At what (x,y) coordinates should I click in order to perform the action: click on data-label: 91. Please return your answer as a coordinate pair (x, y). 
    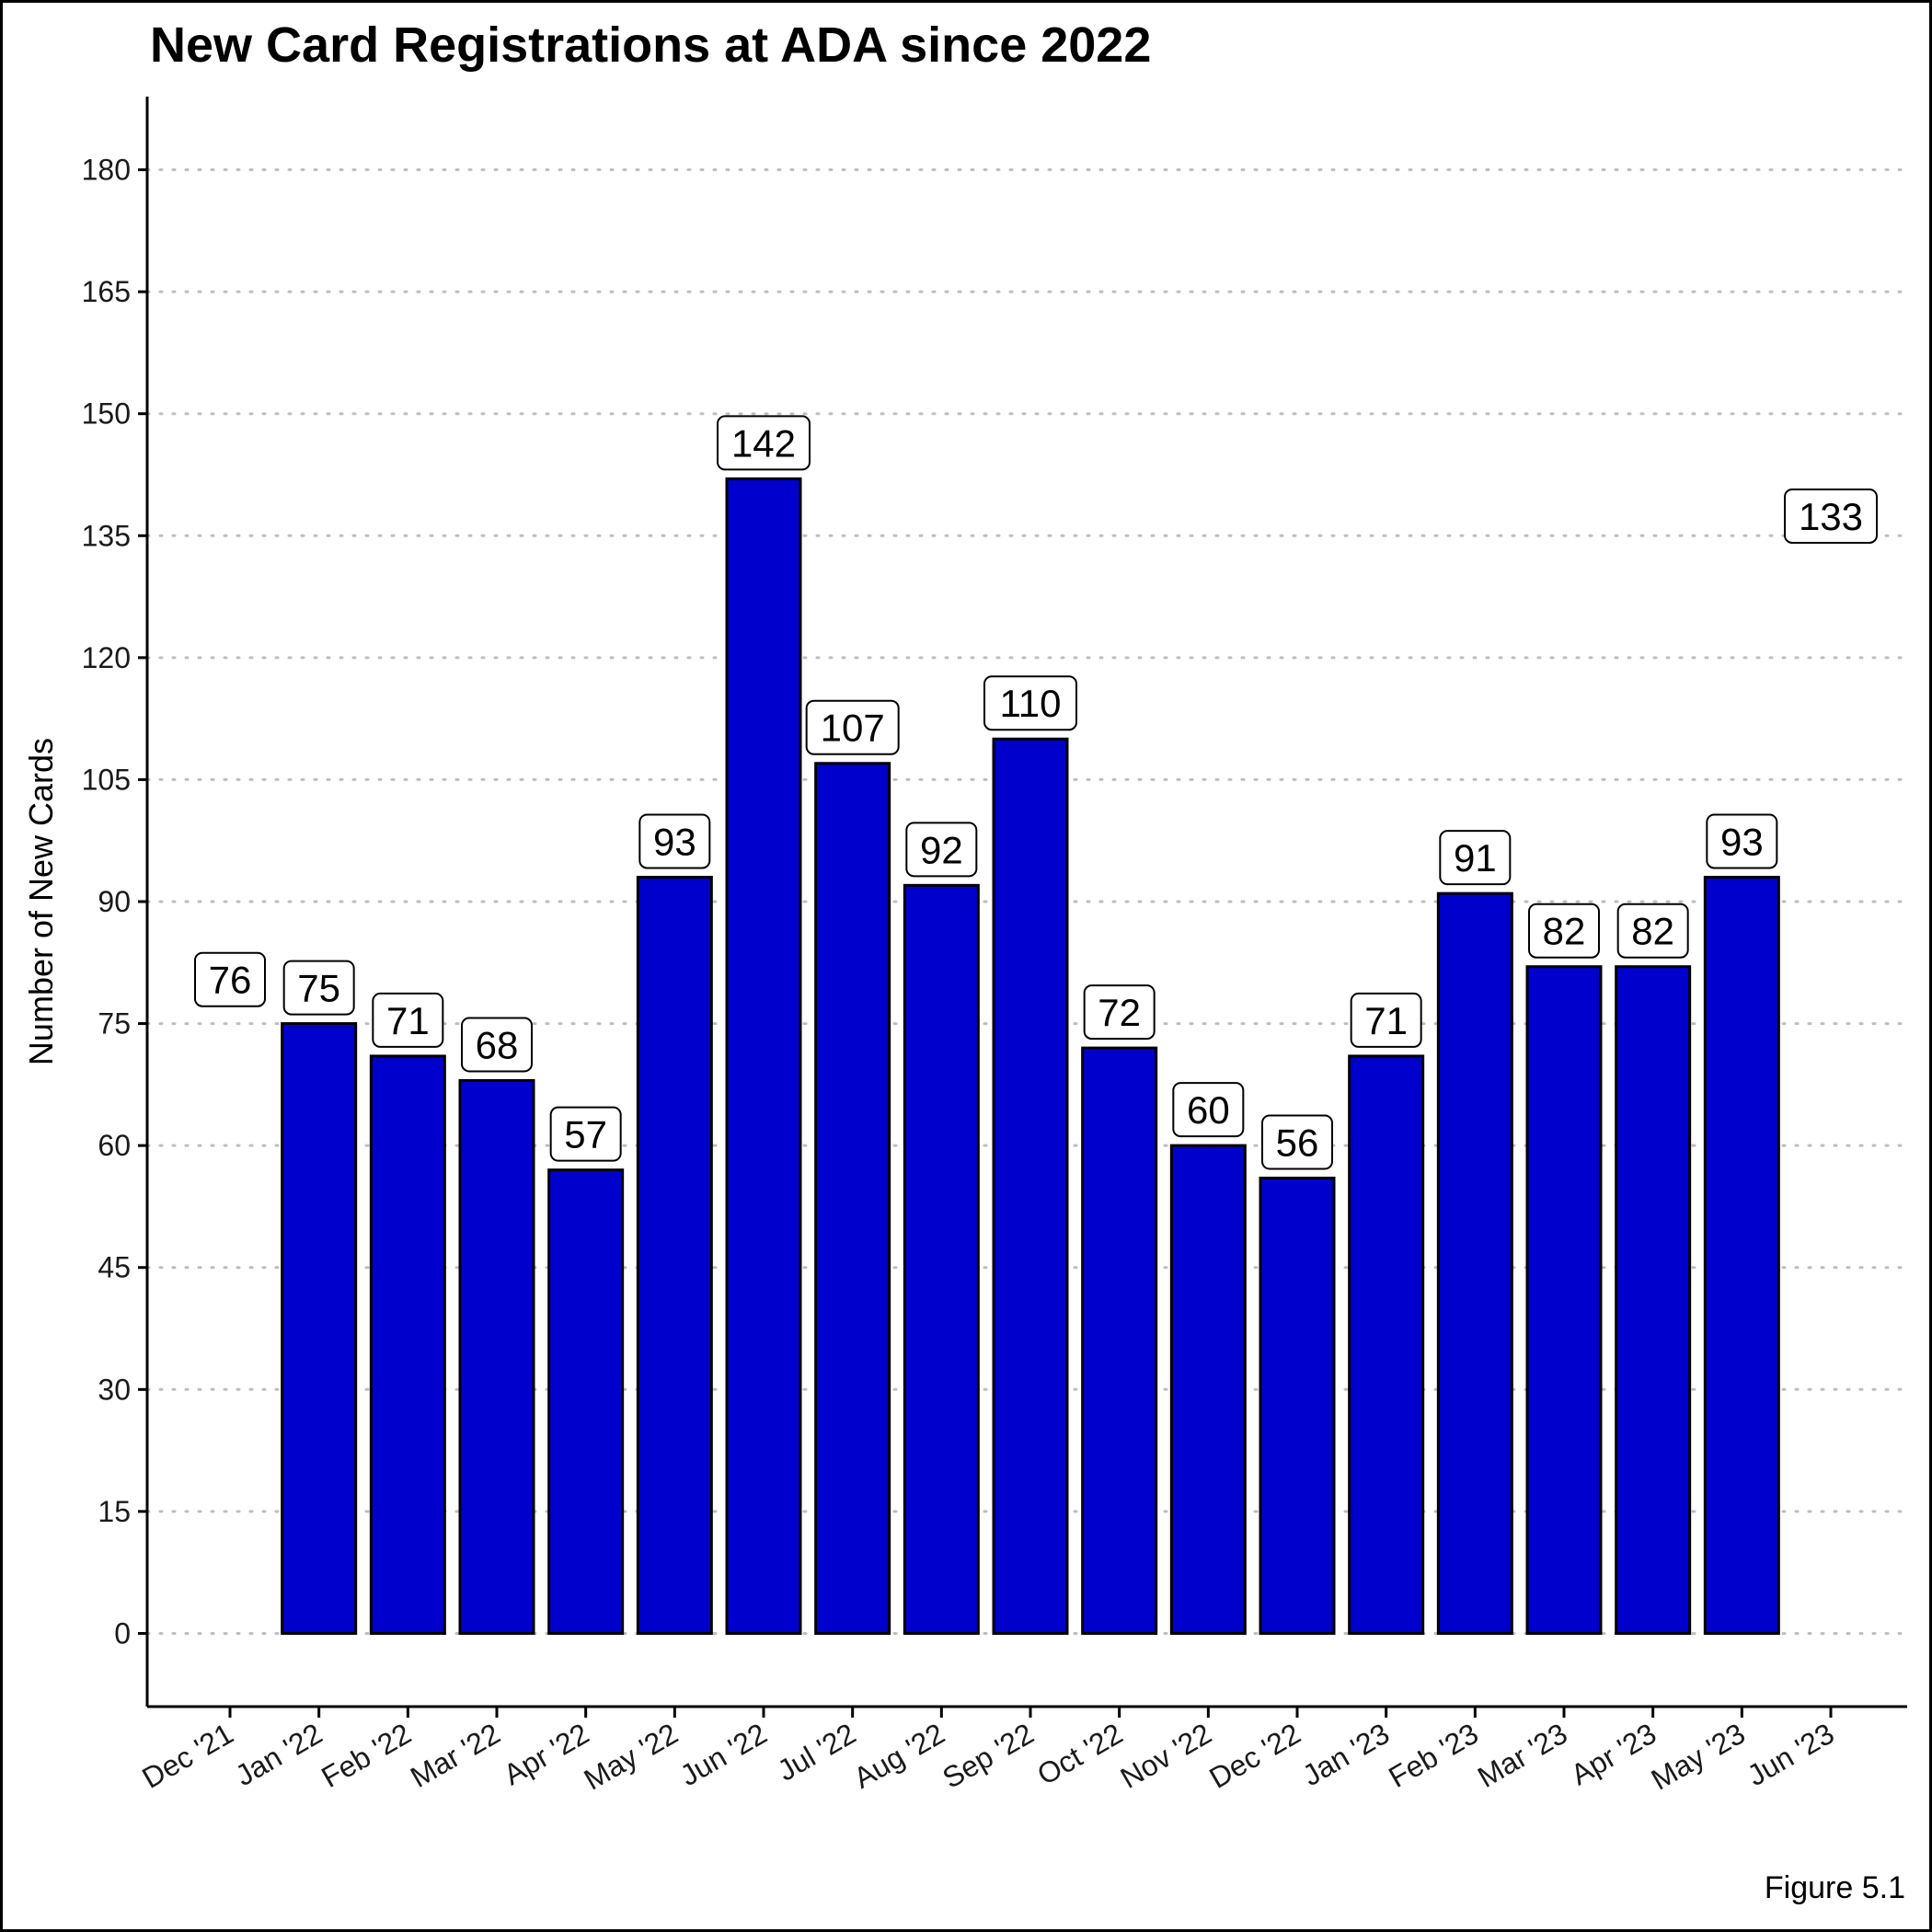
    Looking at the image, I should click on (1475, 858).